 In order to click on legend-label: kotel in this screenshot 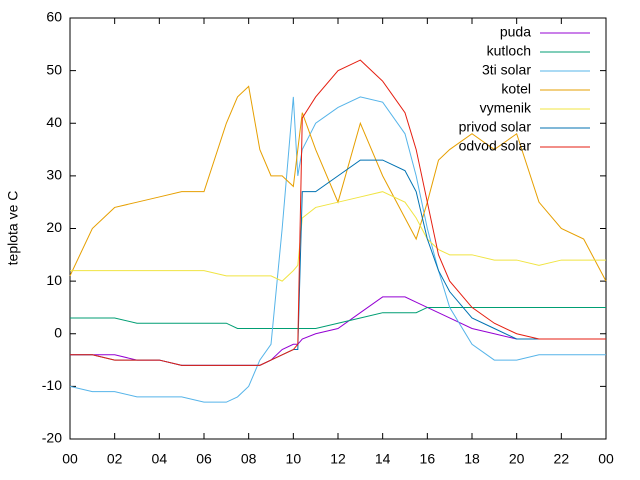, I will do `click(516, 89)`.